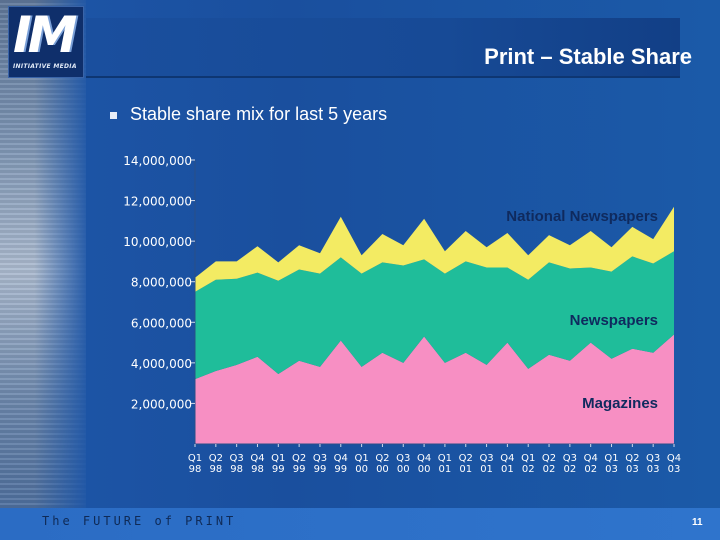 The width and height of the screenshot is (720, 540). Describe the element at coordinates (434, 249) in the screenshot. I see `series-area-national-newspapers` at that location.